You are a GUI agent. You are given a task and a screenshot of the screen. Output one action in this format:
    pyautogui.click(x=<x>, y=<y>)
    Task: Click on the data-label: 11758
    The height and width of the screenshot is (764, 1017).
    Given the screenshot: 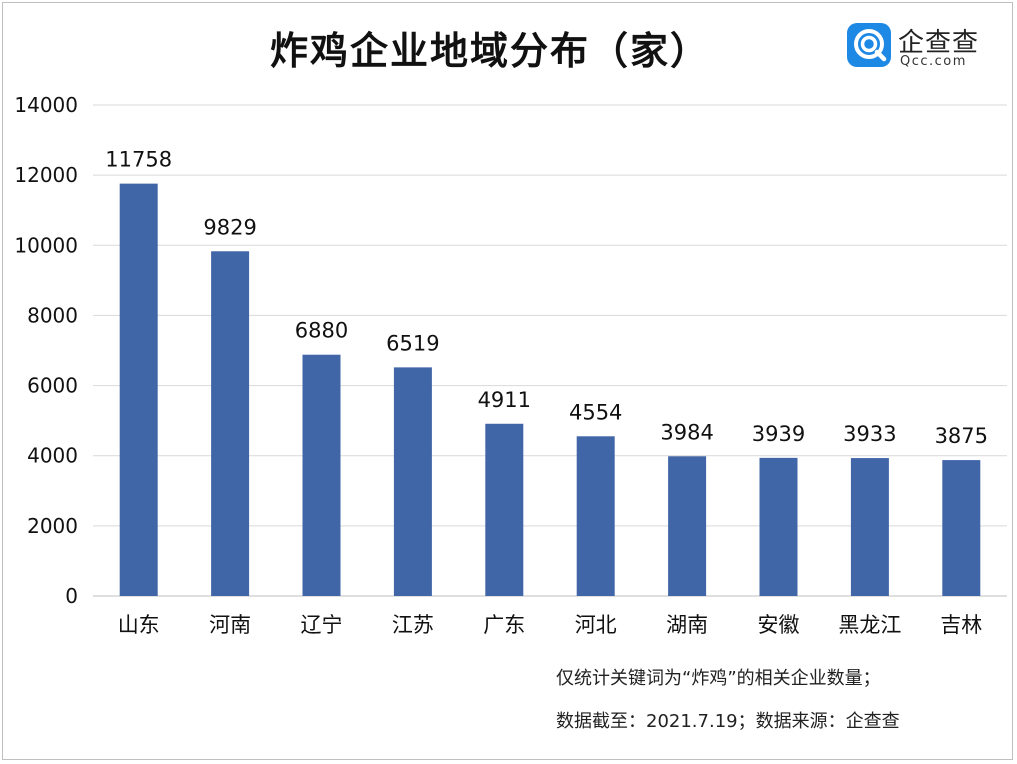 What is the action you would take?
    pyautogui.click(x=138, y=160)
    